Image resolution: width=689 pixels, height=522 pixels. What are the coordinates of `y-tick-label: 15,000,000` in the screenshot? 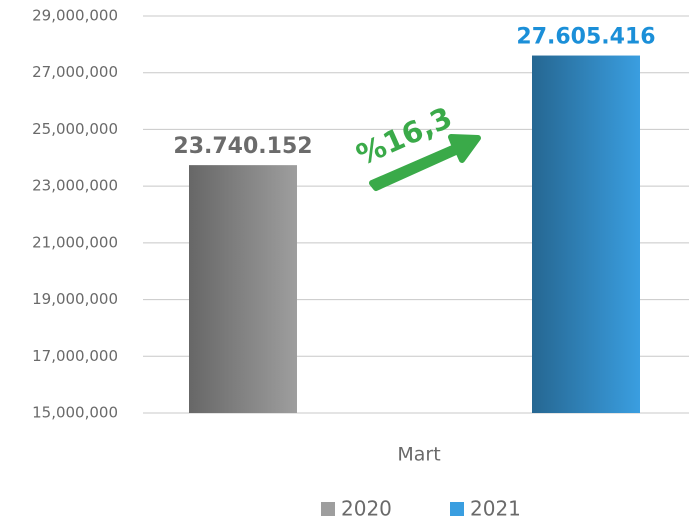 It's located at (75, 413).